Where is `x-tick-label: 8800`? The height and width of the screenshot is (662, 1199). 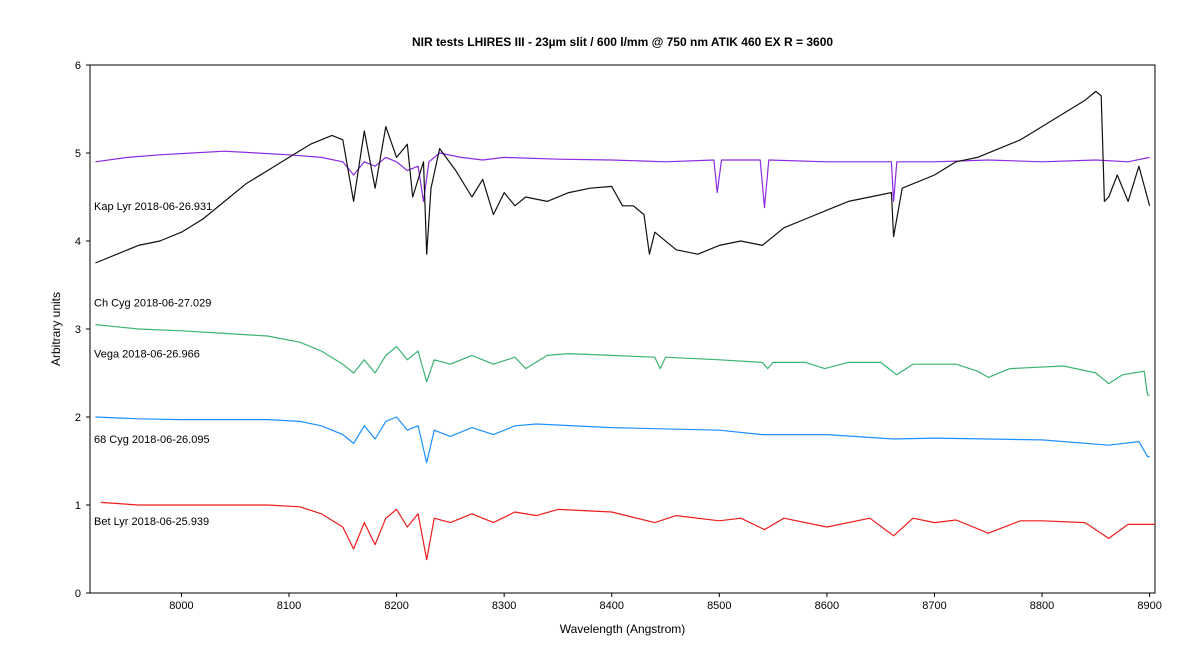
x-tick-label: 8800 is located at coordinates (1042, 606).